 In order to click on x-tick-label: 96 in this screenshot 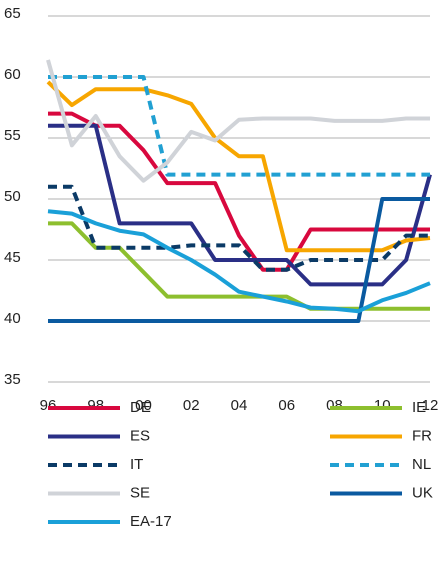, I will do `click(48, 405)`.